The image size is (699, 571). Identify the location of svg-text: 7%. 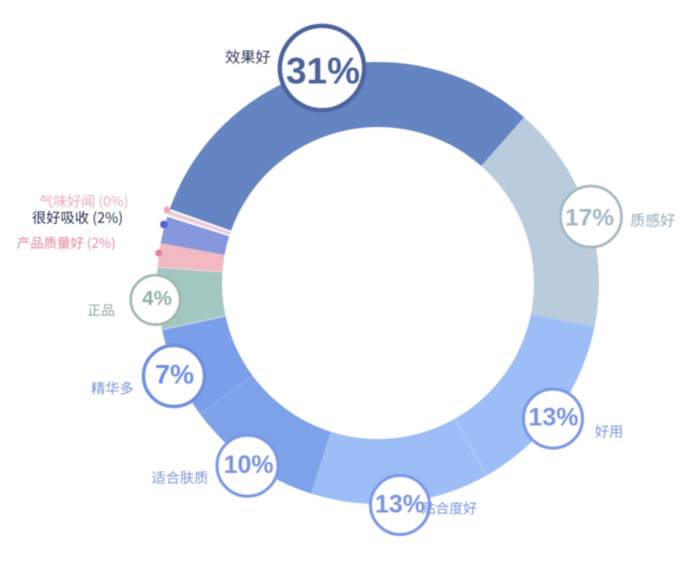
(174, 375).